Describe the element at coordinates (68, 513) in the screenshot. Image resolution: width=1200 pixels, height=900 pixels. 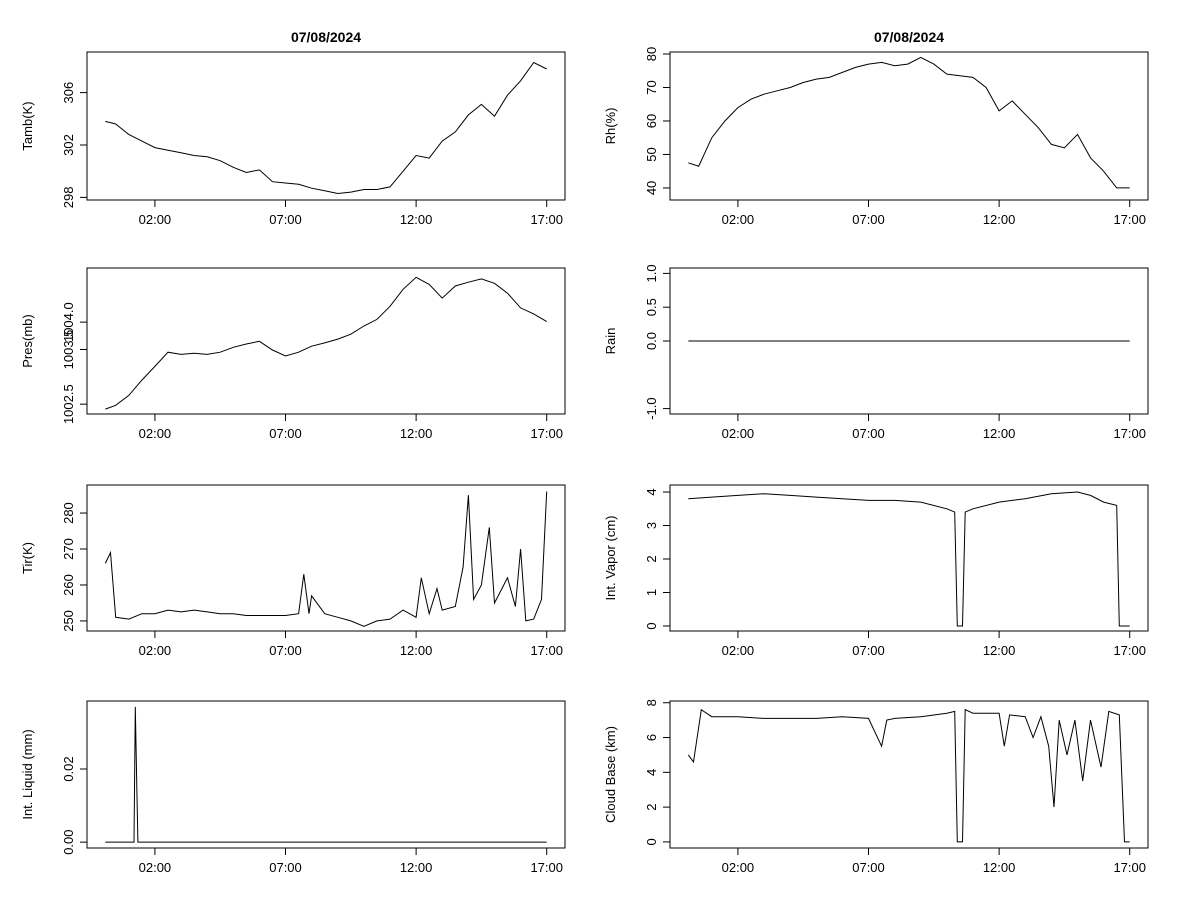
I see `y-tick-label: 280` at that location.